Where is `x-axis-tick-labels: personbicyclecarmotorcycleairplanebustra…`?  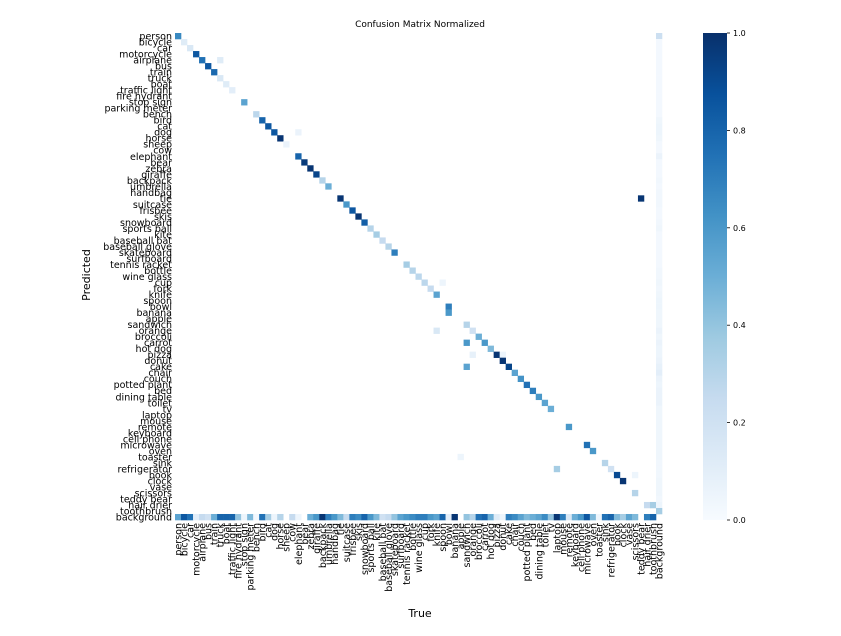 x-axis-tick-labels: personbicyclecarmotorcycleairplanebustra… is located at coordinates (420, 557).